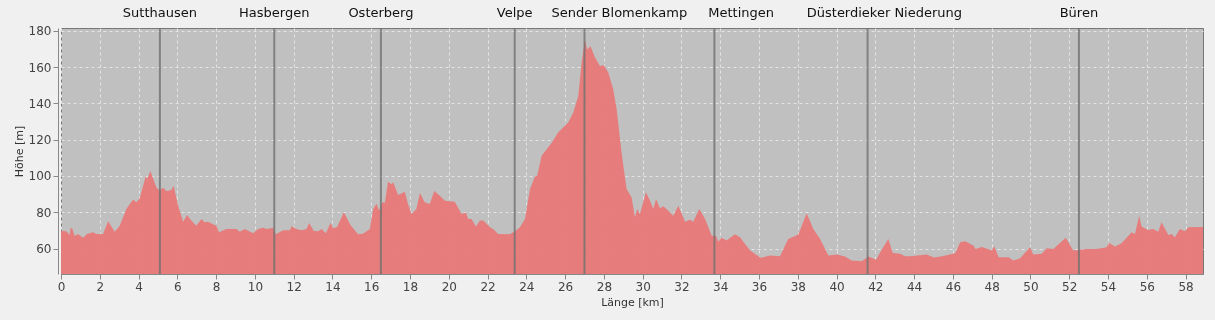  What do you see at coordinates (632, 302) in the screenshot?
I see `x-axis-title: Länge [km]` at bounding box center [632, 302].